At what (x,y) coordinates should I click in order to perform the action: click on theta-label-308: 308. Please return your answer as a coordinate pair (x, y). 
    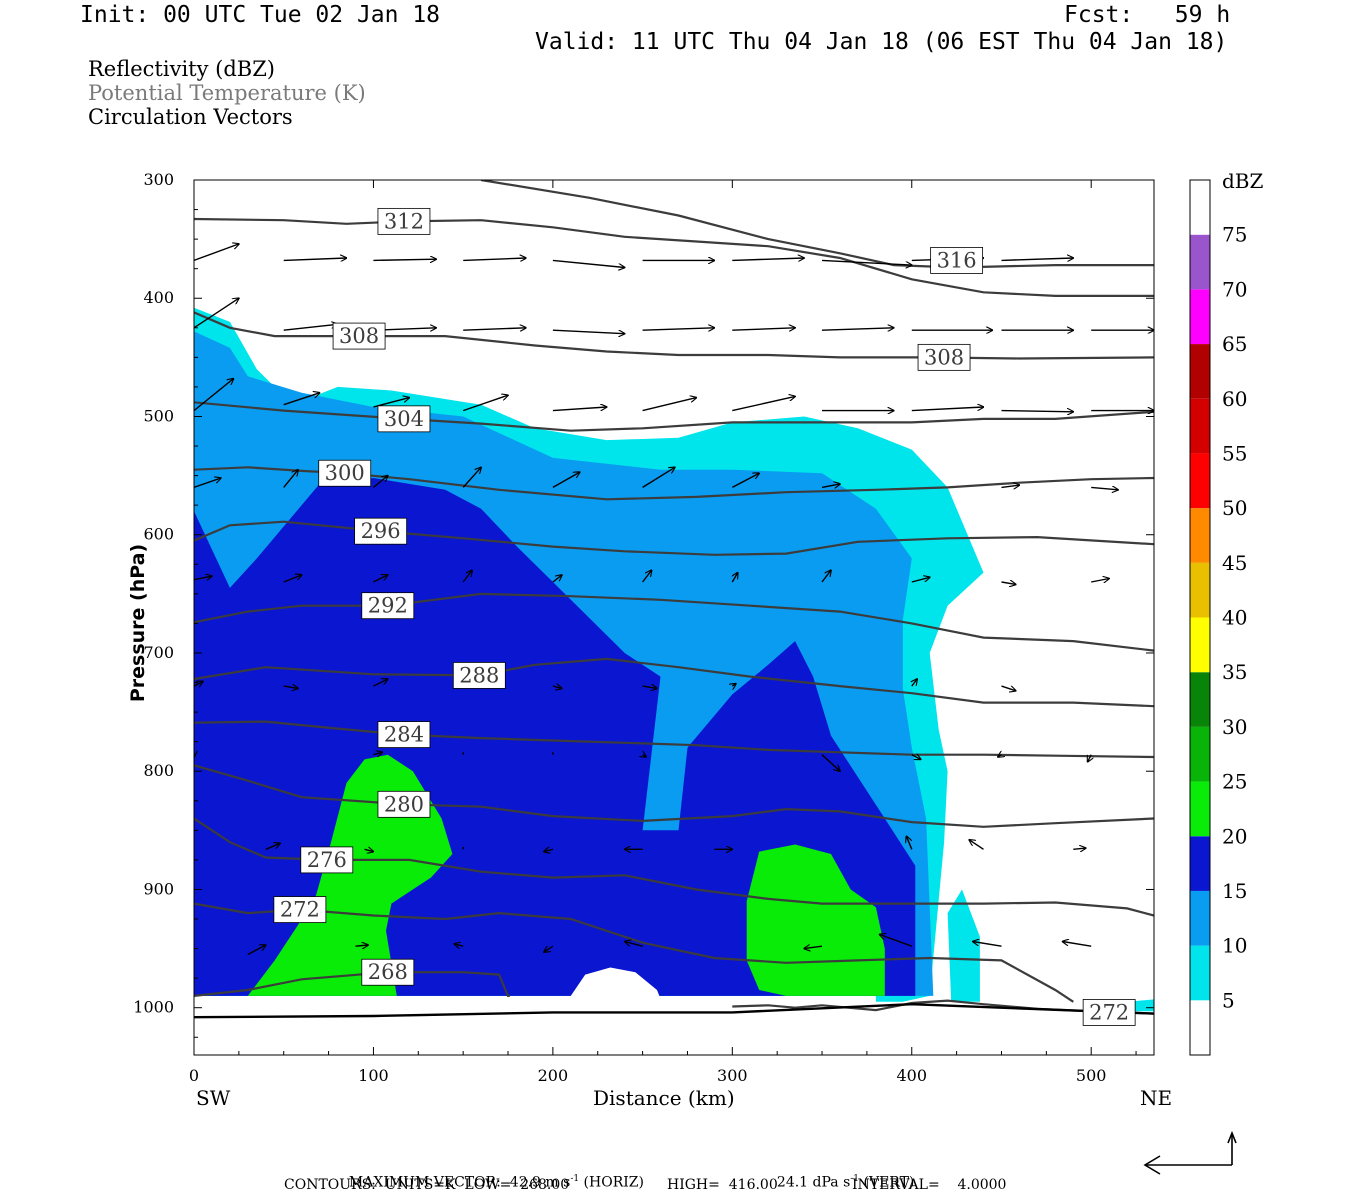
    Looking at the image, I should click on (359, 336).